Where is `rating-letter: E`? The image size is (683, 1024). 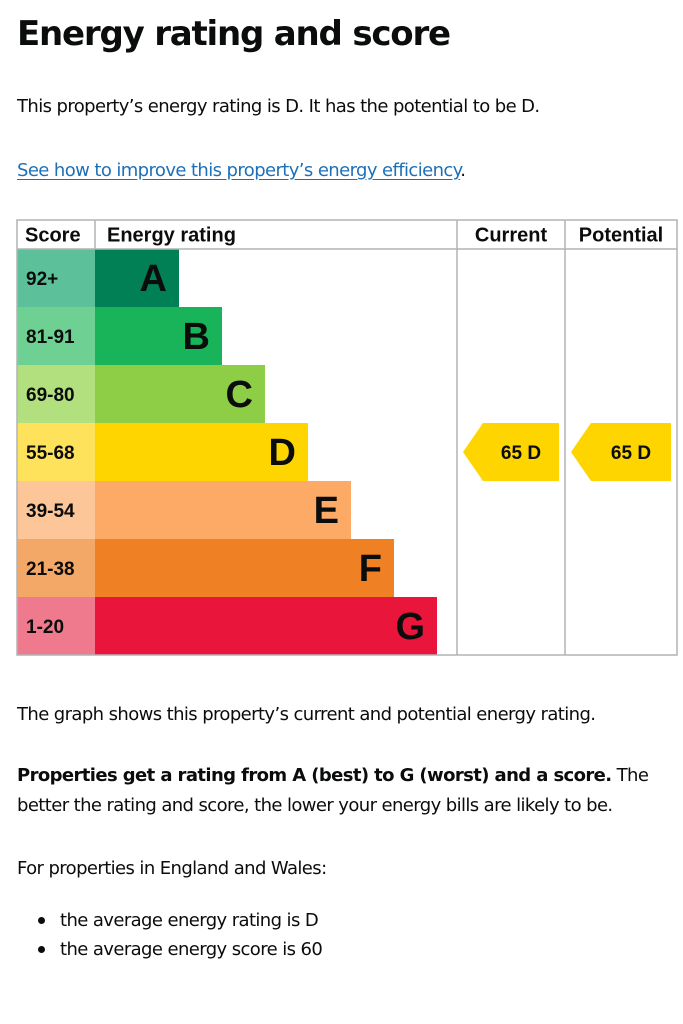 rating-letter: E is located at coordinates (326, 511).